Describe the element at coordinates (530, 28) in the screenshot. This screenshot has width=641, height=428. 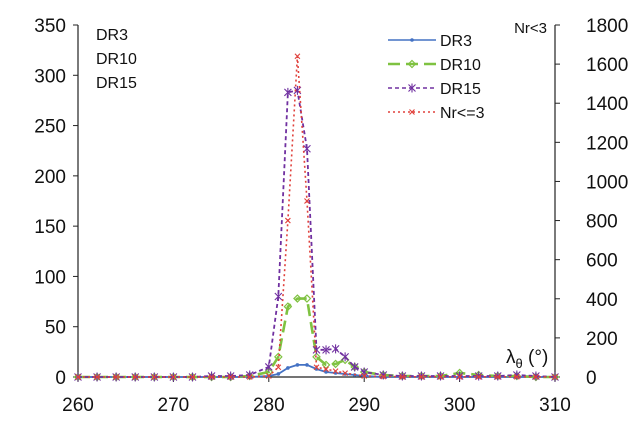
I see `y-right-axis-label: Nr<3` at that location.